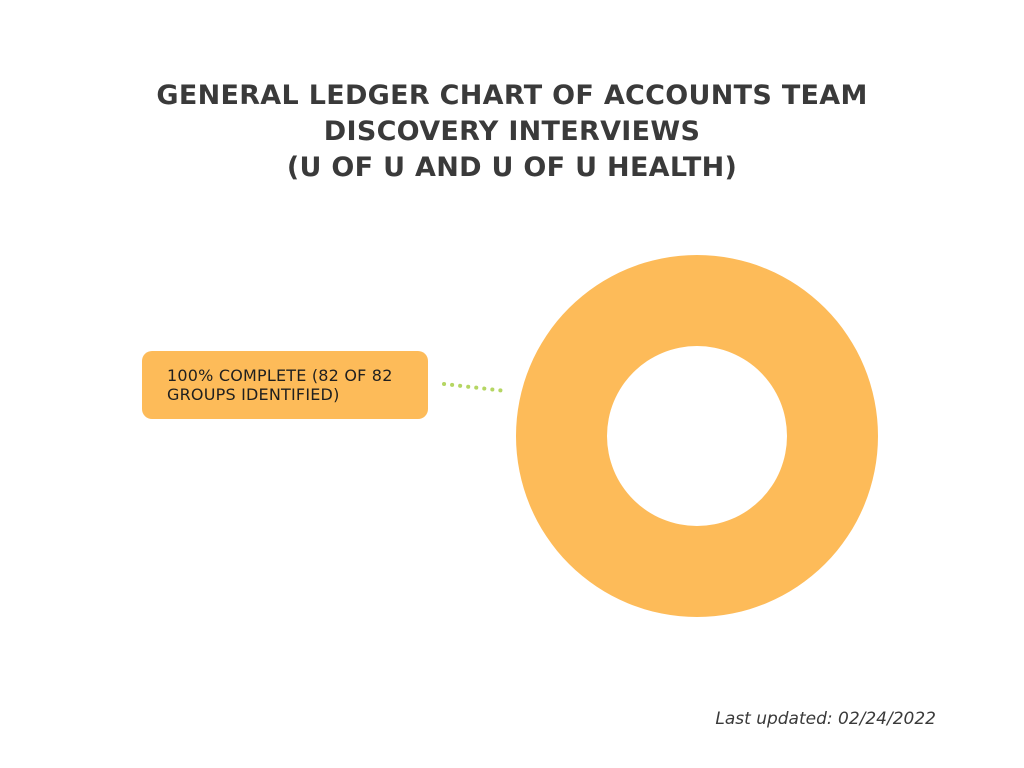 The height and width of the screenshot is (768, 1024). I want to click on callout-connector-line, so click(475, 387).